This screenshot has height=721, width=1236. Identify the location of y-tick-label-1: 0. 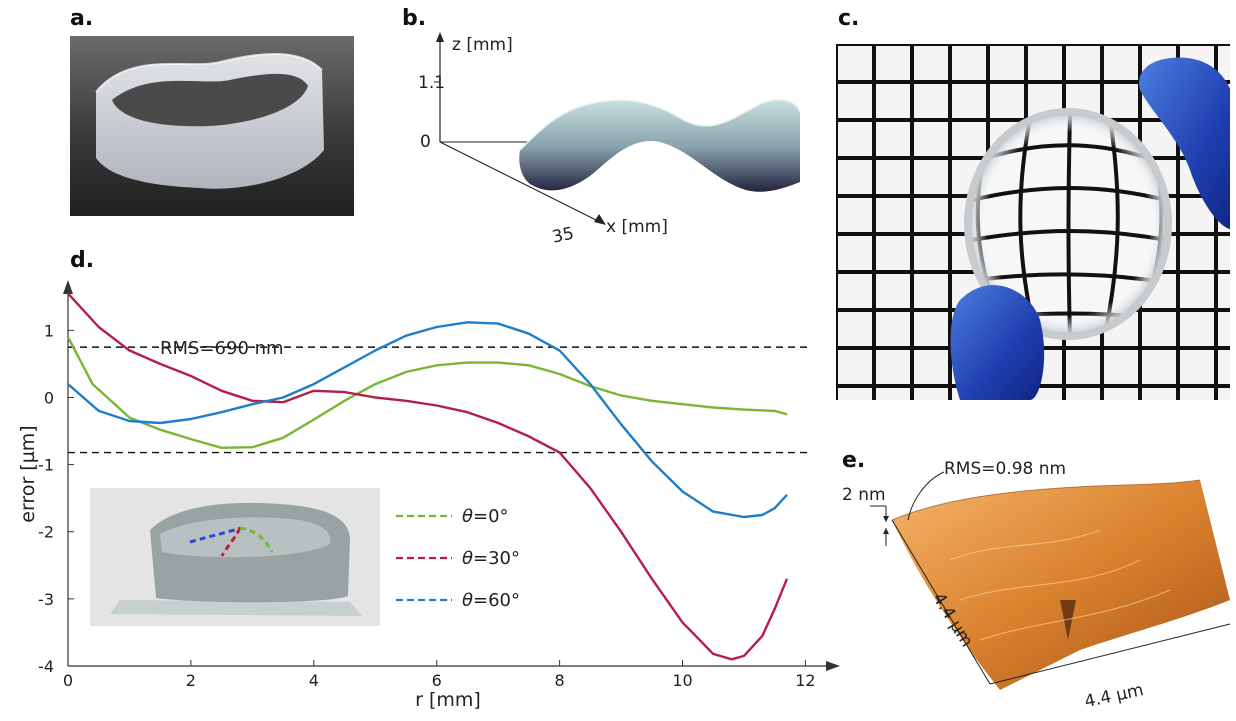
(49, 397).